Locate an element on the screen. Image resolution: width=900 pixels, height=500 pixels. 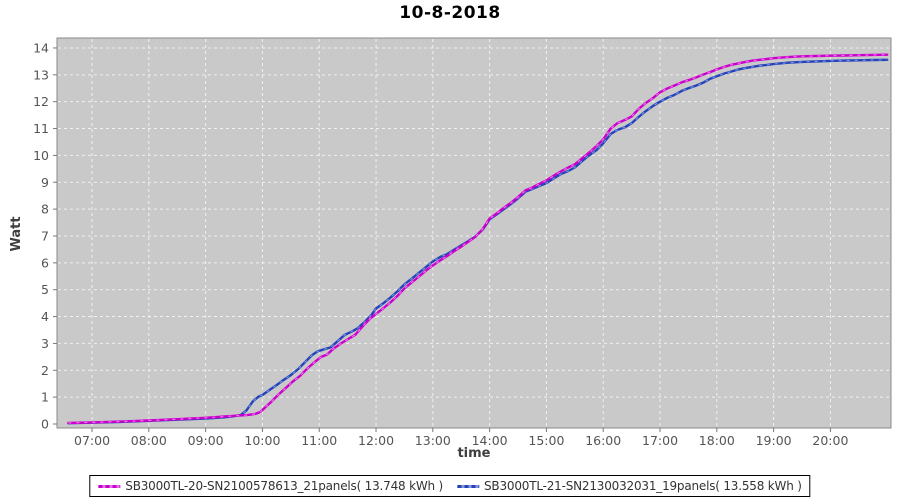
x-tick-label: 11:00 is located at coordinates (319, 440).